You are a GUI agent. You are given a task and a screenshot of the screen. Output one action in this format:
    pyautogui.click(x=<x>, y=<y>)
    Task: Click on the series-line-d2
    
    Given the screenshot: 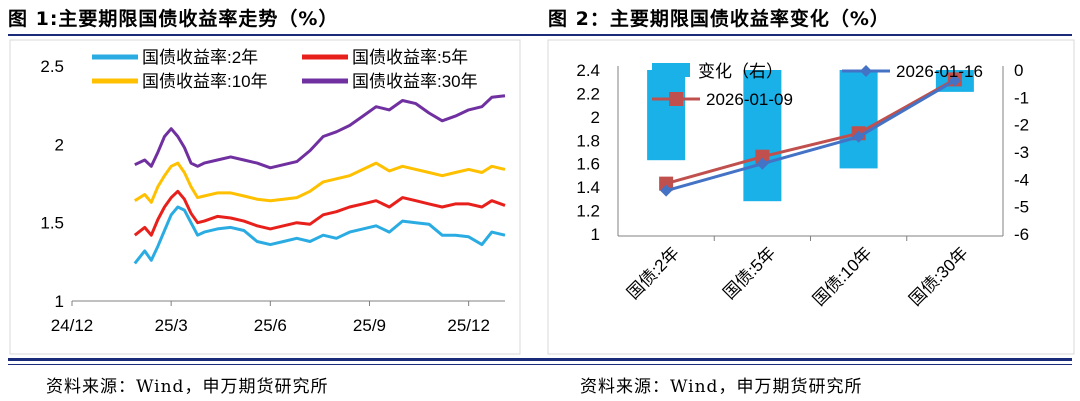 What is the action you would take?
    pyautogui.click(x=810, y=132)
    